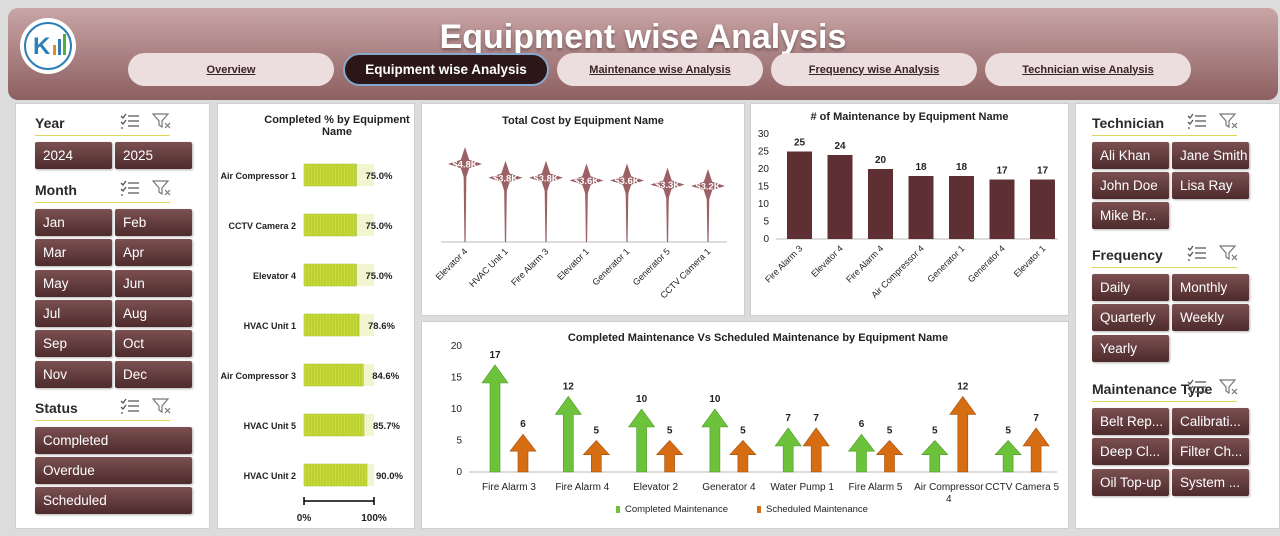 The height and width of the screenshot is (536, 1280). What do you see at coordinates (386, 426) in the screenshot?
I see `data-label: 85.7%` at bounding box center [386, 426].